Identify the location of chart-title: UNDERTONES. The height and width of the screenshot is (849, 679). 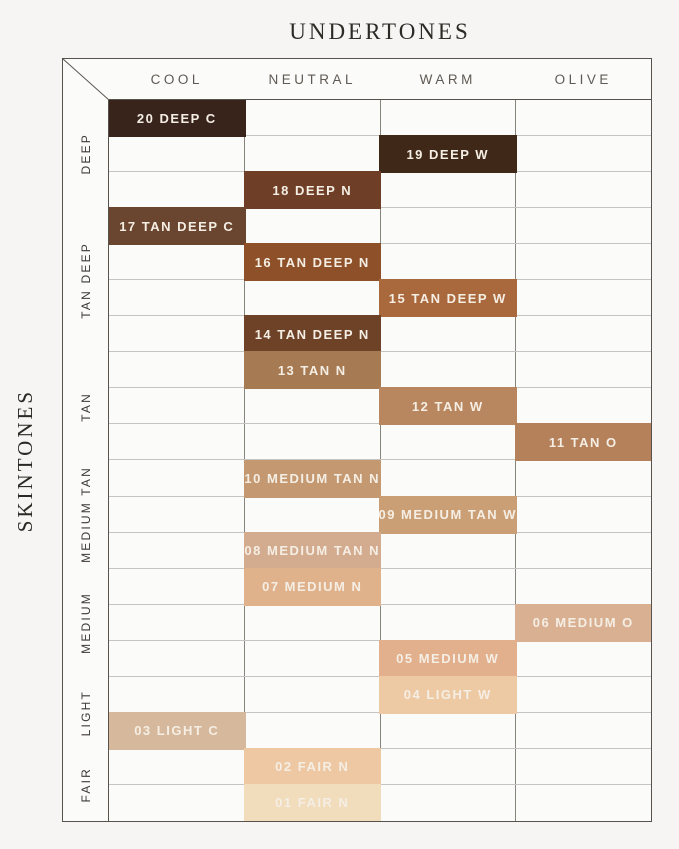
(380, 31).